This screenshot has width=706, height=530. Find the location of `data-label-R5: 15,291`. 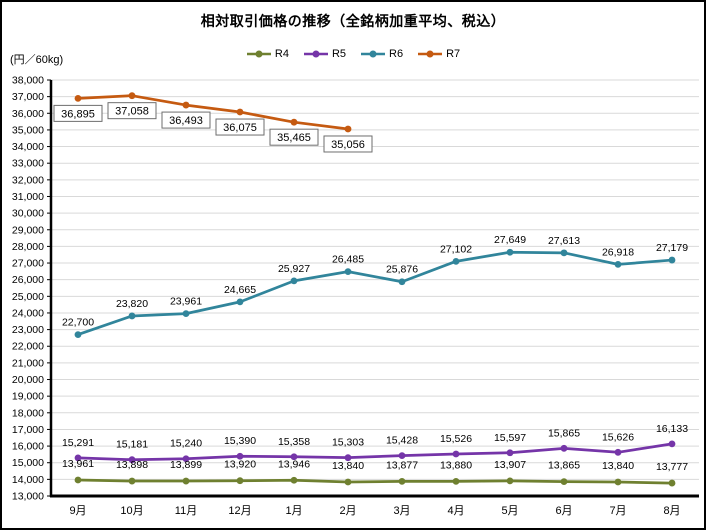

data-label-R5: 15,291 is located at coordinates (78, 443).